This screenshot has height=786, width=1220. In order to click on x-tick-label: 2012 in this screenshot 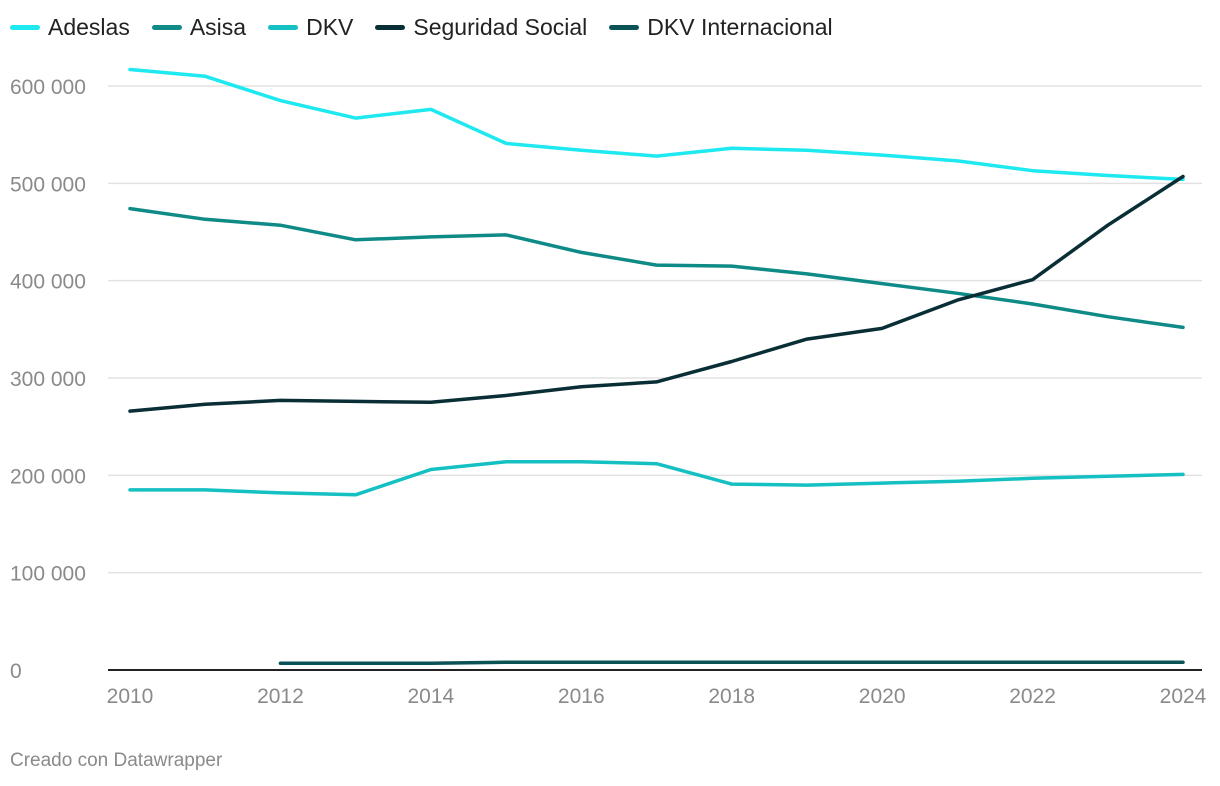, I will do `click(280, 696)`.